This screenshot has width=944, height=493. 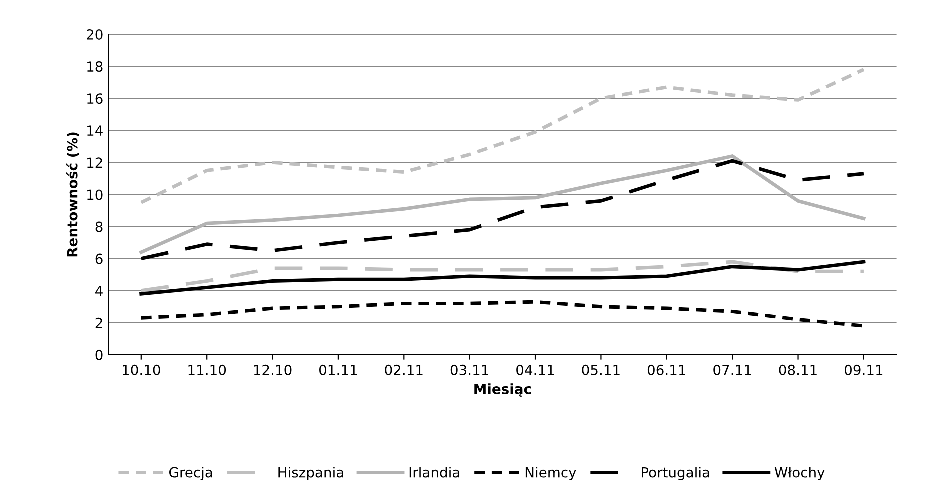 I want to click on x-tick-label: 09.11, so click(x=863, y=370).